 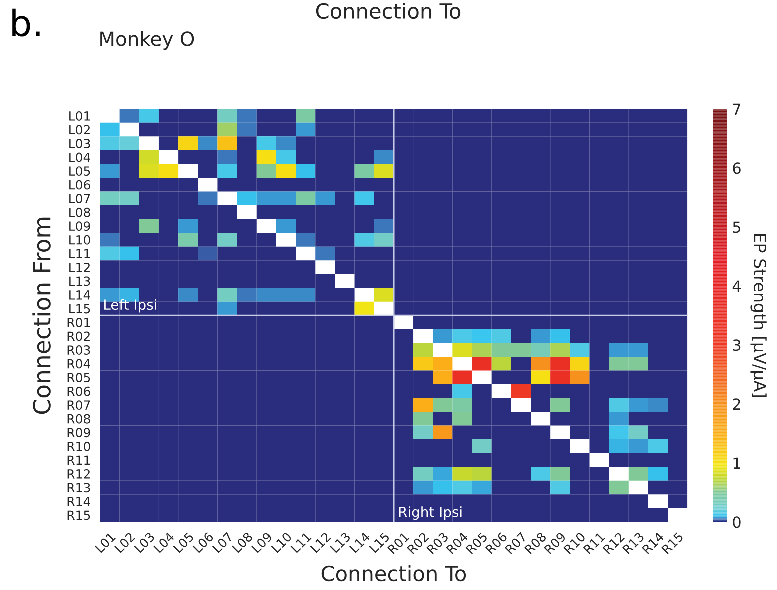 I want to click on y-tick-label: R14, so click(x=79, y=501).